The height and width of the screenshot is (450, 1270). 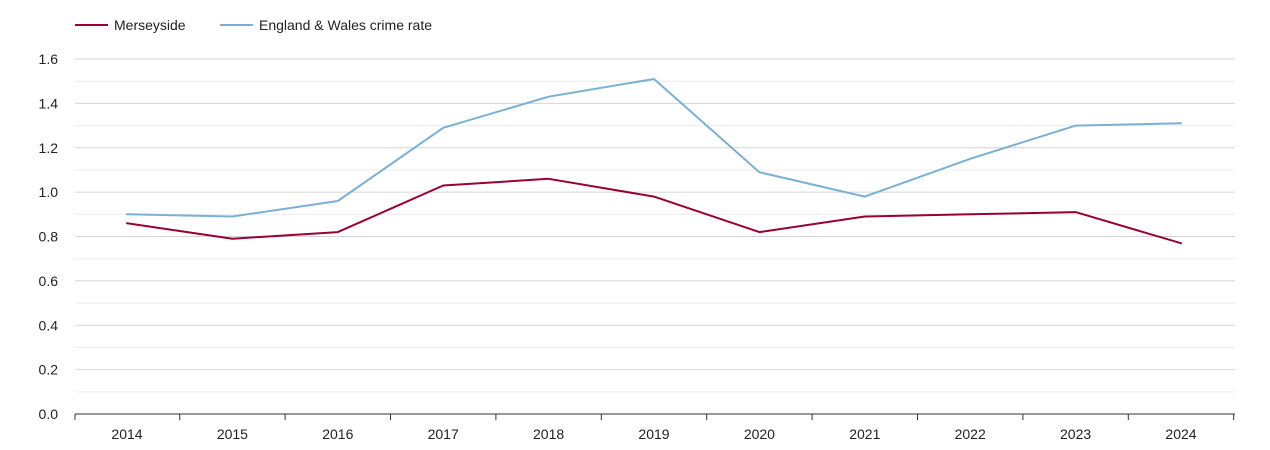 What do you see at coordinates (49, 281) in the screenshot?
I see `y-tick-label: 0.6` at bounding box center [49, 281].